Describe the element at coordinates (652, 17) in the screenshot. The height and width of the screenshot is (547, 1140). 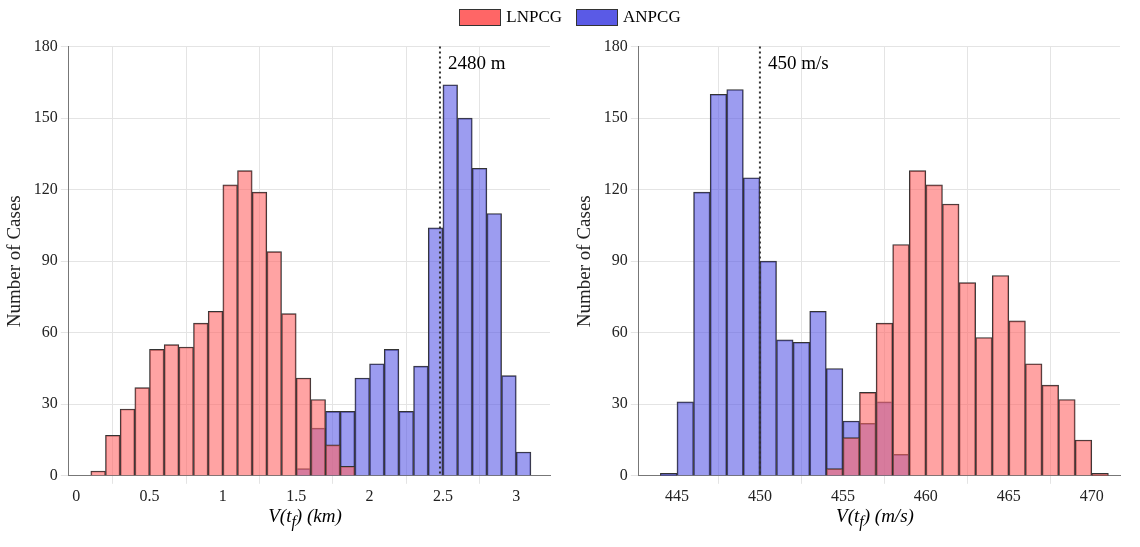
I see `legend-label: ANPCG` at that location.